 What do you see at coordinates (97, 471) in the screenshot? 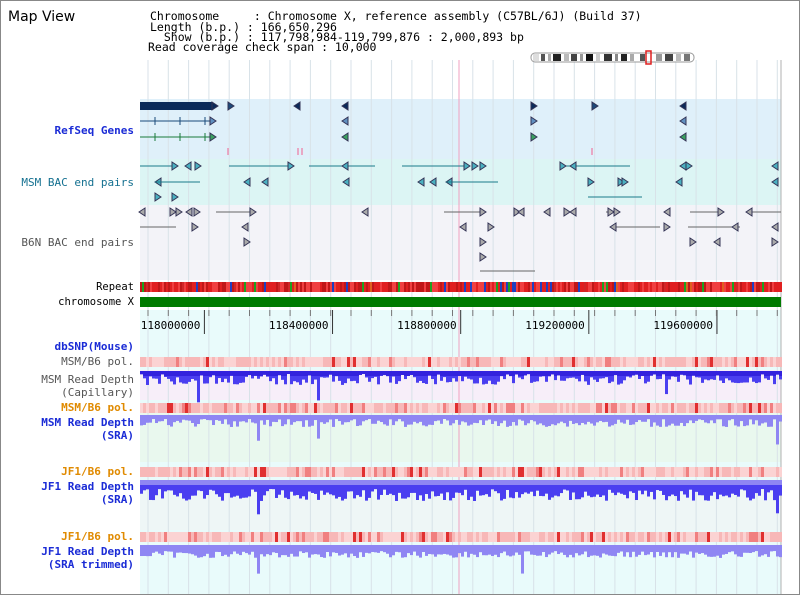
I see `track-label-jf1-b6-pol-1: JF1/B6 pol.` at bounding box center [97, 471].